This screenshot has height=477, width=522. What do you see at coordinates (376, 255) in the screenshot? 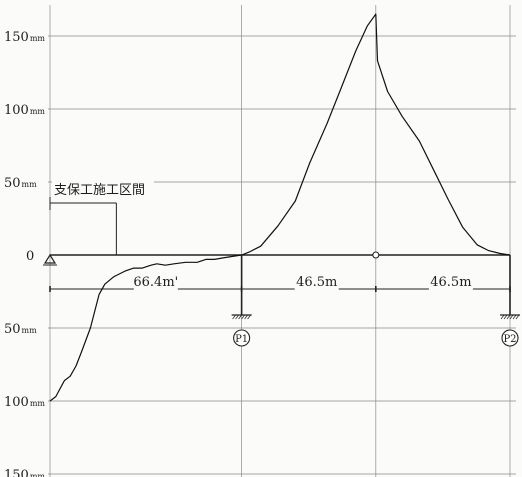
I see `hinge-icon` at bounding box center [376, 255].